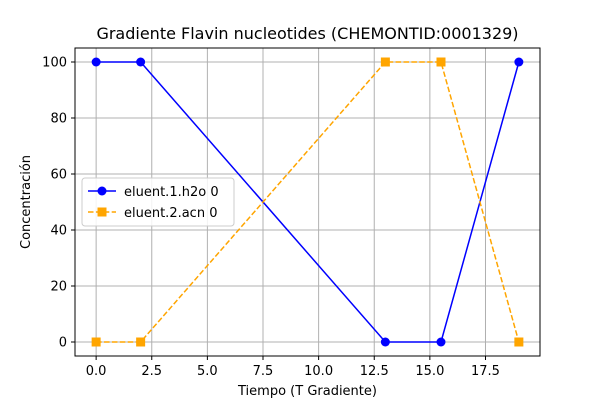  I want to click on legend-label-eluent-2: eluent.2.acn 0, so click(170, 213).